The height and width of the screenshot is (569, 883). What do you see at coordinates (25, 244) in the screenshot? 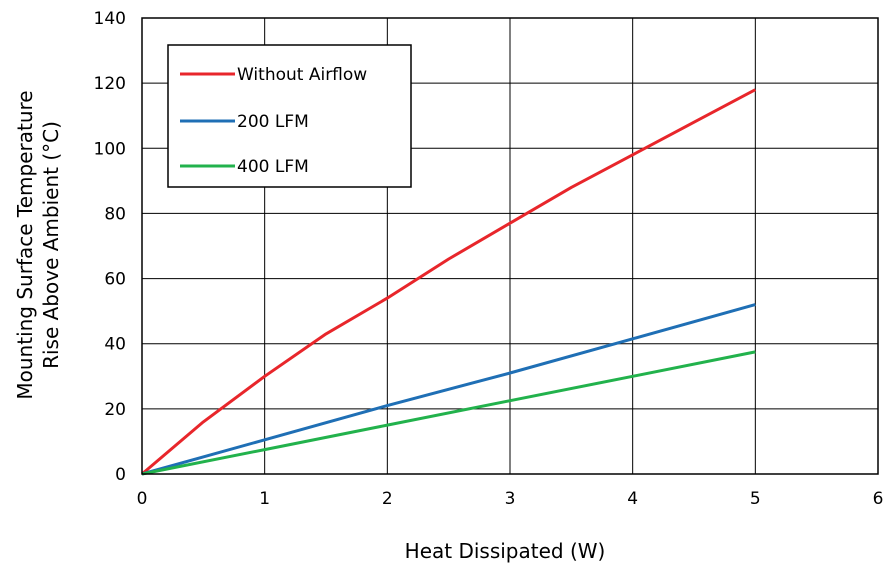
I see `y-axis-title-line-1: Mounting Surface Temperature` at bounding box center [25, 244].